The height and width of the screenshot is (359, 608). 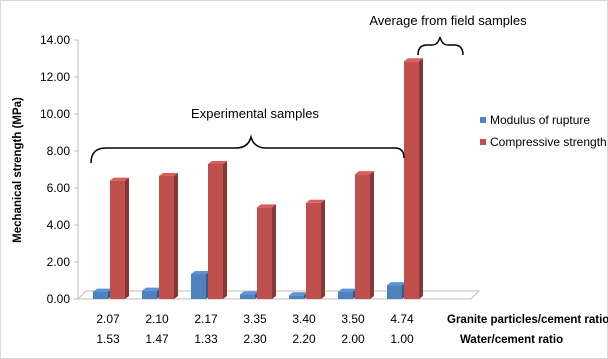 I want to click on experimental-label: Experimental samples, so click(x=255, y=113).